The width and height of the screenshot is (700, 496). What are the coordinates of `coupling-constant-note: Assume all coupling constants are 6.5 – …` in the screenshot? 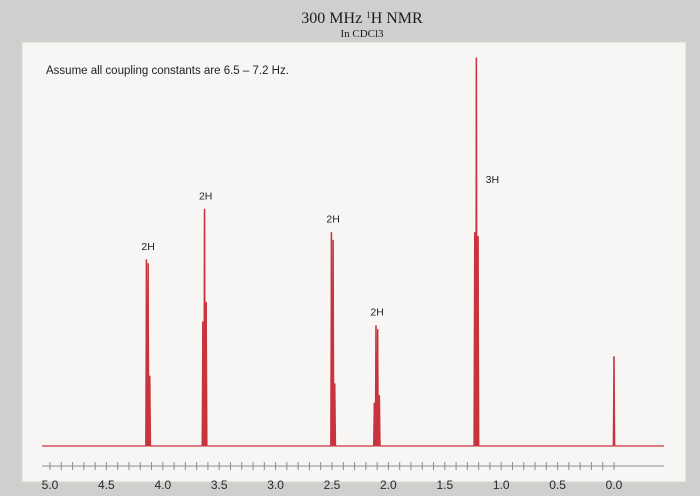 It's located at (167, 71).